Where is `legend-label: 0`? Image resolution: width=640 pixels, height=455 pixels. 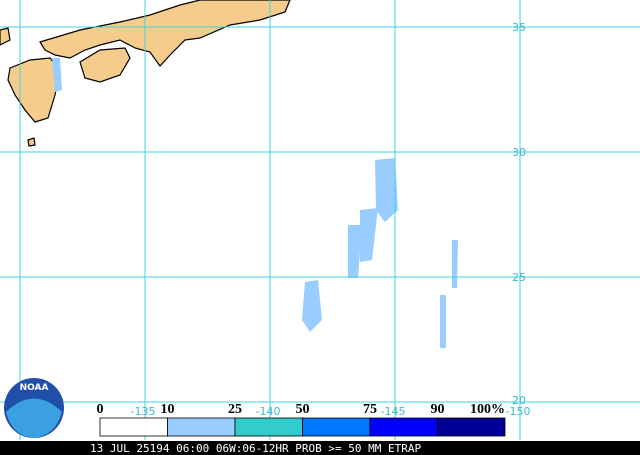
legend-label: 0 is located at coordinates (100, 409).